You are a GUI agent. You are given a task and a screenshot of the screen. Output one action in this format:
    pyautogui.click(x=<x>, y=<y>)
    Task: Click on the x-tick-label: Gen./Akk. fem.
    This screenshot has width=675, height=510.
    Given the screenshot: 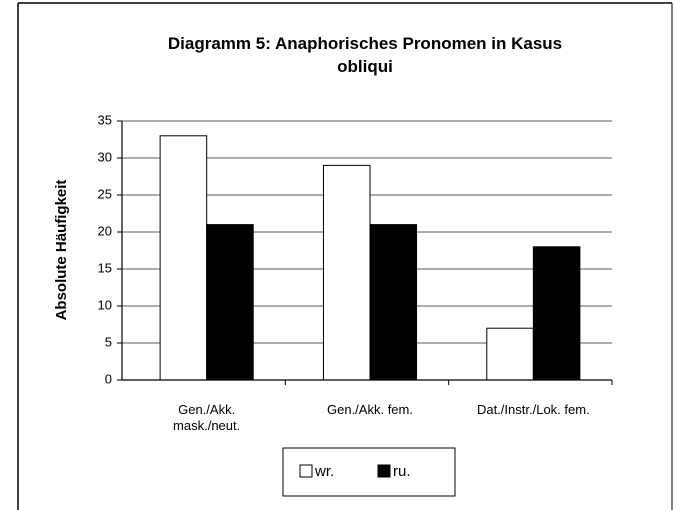 What is the action you would take?
    pyautogui.click(x=370, y=409)
    